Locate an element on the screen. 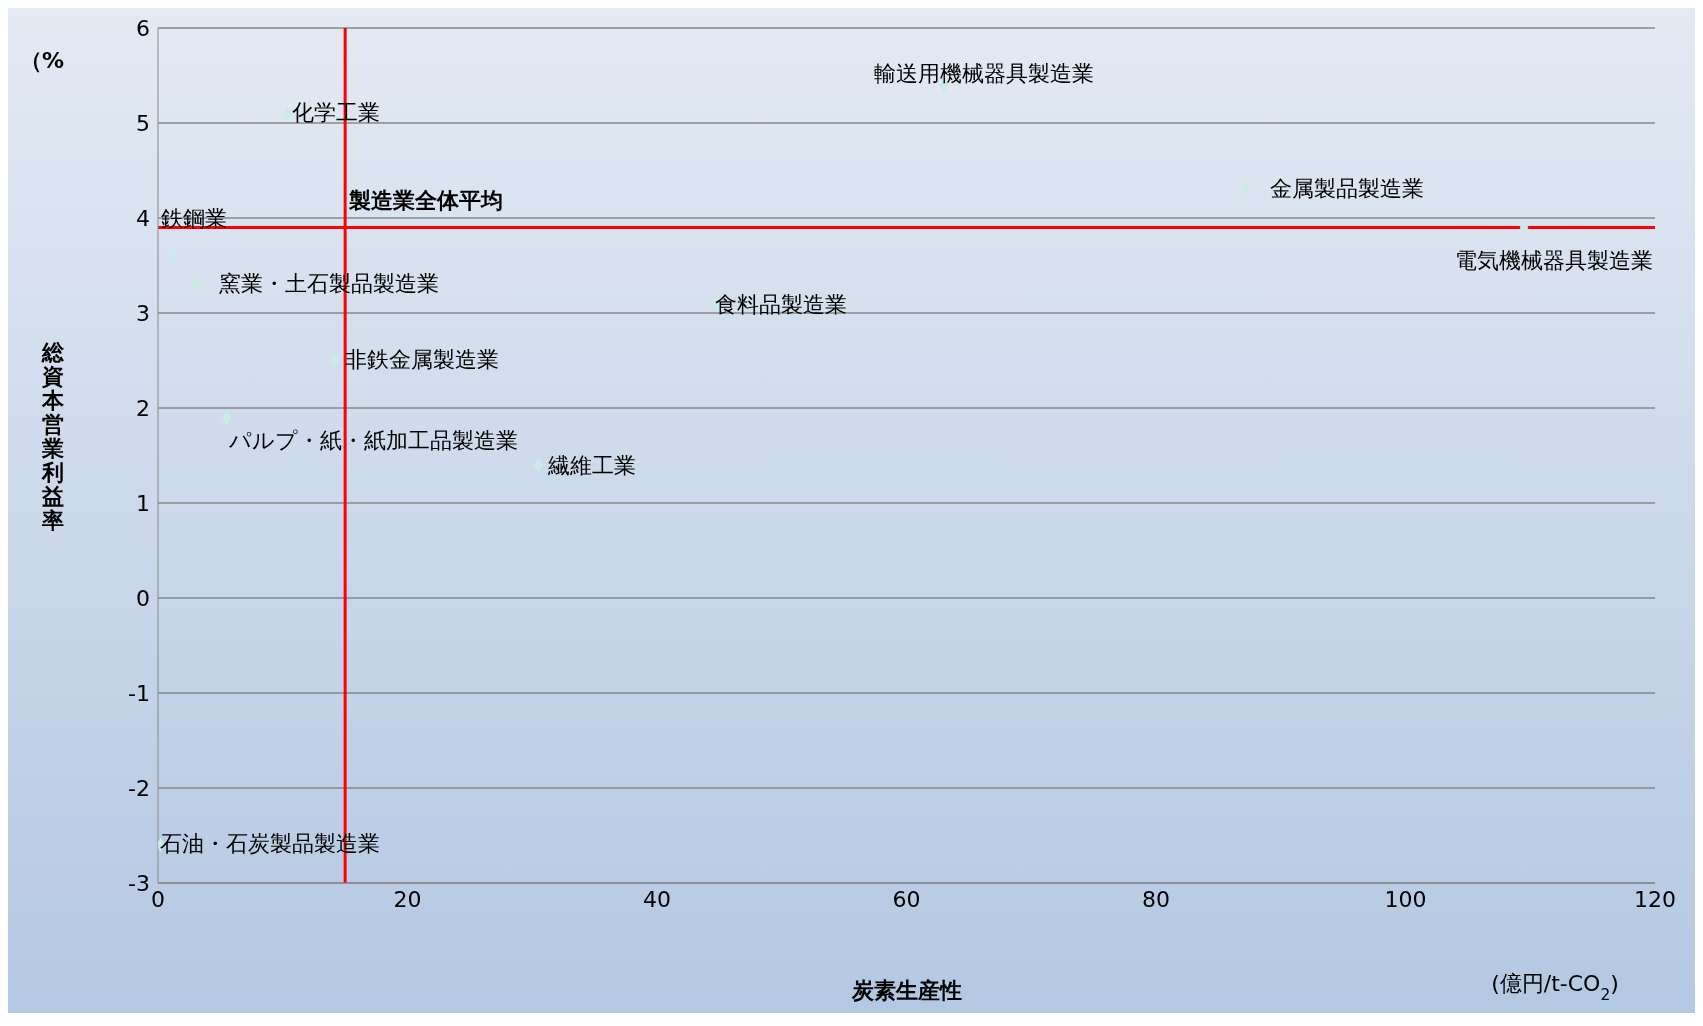 Image resolution: width=1703 pixels, height=1026 pixels. x-tick-label: 20 is located at coordinates (407, 899).